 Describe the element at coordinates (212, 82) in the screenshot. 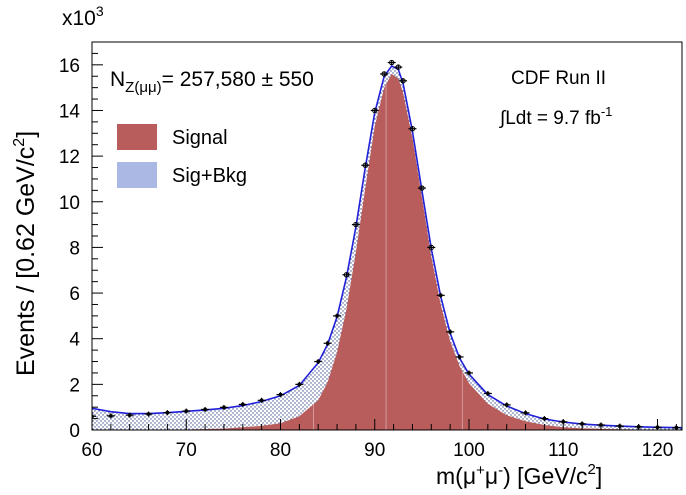

I see `yield-label: NZ(μμ)= 257,580 ± 550` at that location.